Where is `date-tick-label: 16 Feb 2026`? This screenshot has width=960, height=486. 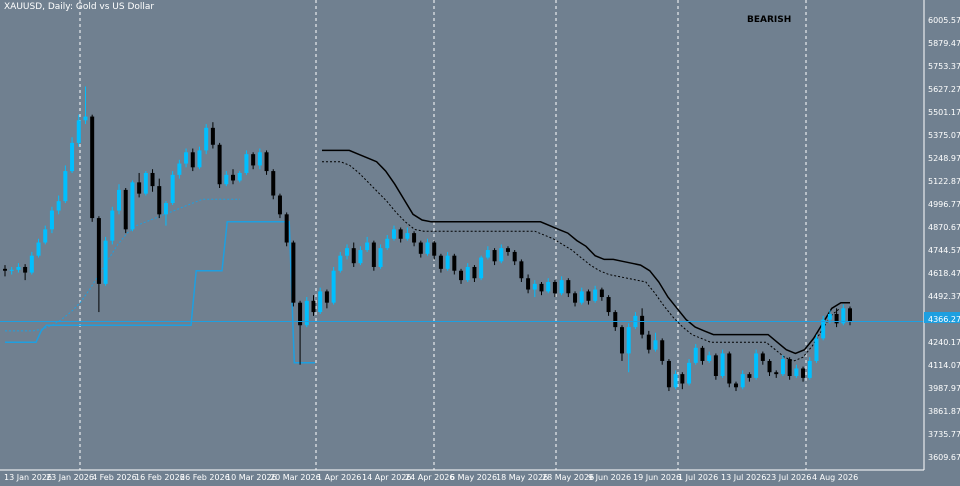 date-tick-label: 16 Feb 2026 is located at coordinates (160, 477).